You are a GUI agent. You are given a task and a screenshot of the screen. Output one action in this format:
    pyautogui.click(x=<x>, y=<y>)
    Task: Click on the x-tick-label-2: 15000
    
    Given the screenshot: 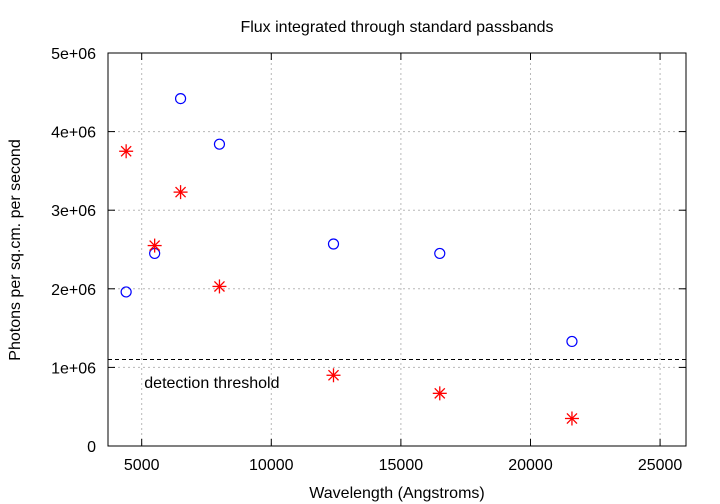 What is the action you would take?
    pyautogui.click(x=401, y=465)
    